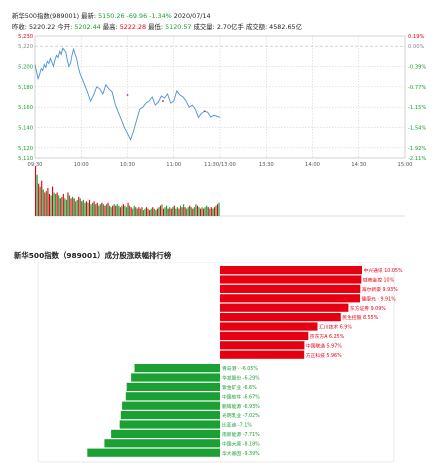 The image size is (432, 463). Describe the element at coordinates (327, 336) in the screenshot. I see `ranking-label: 京东方A 6.25%` at that location.